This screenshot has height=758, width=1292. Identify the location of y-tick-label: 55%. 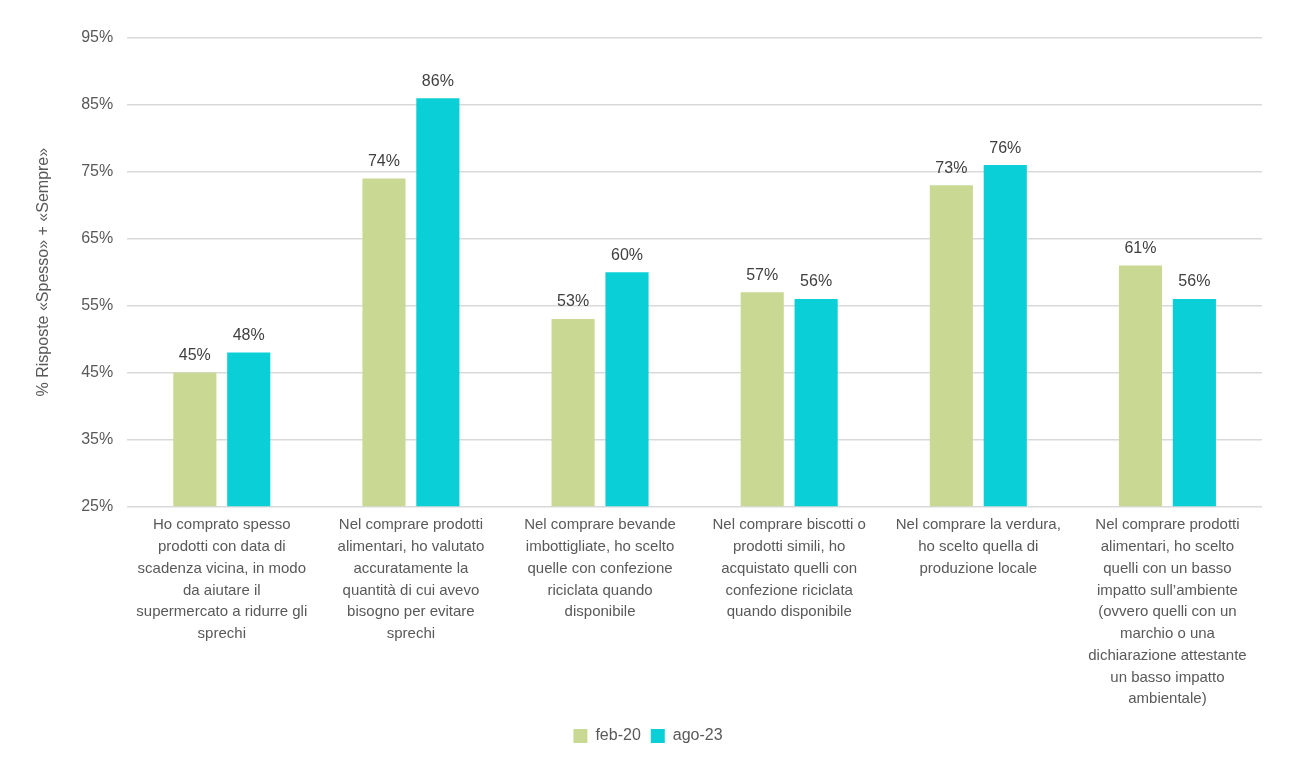
(97, 304).